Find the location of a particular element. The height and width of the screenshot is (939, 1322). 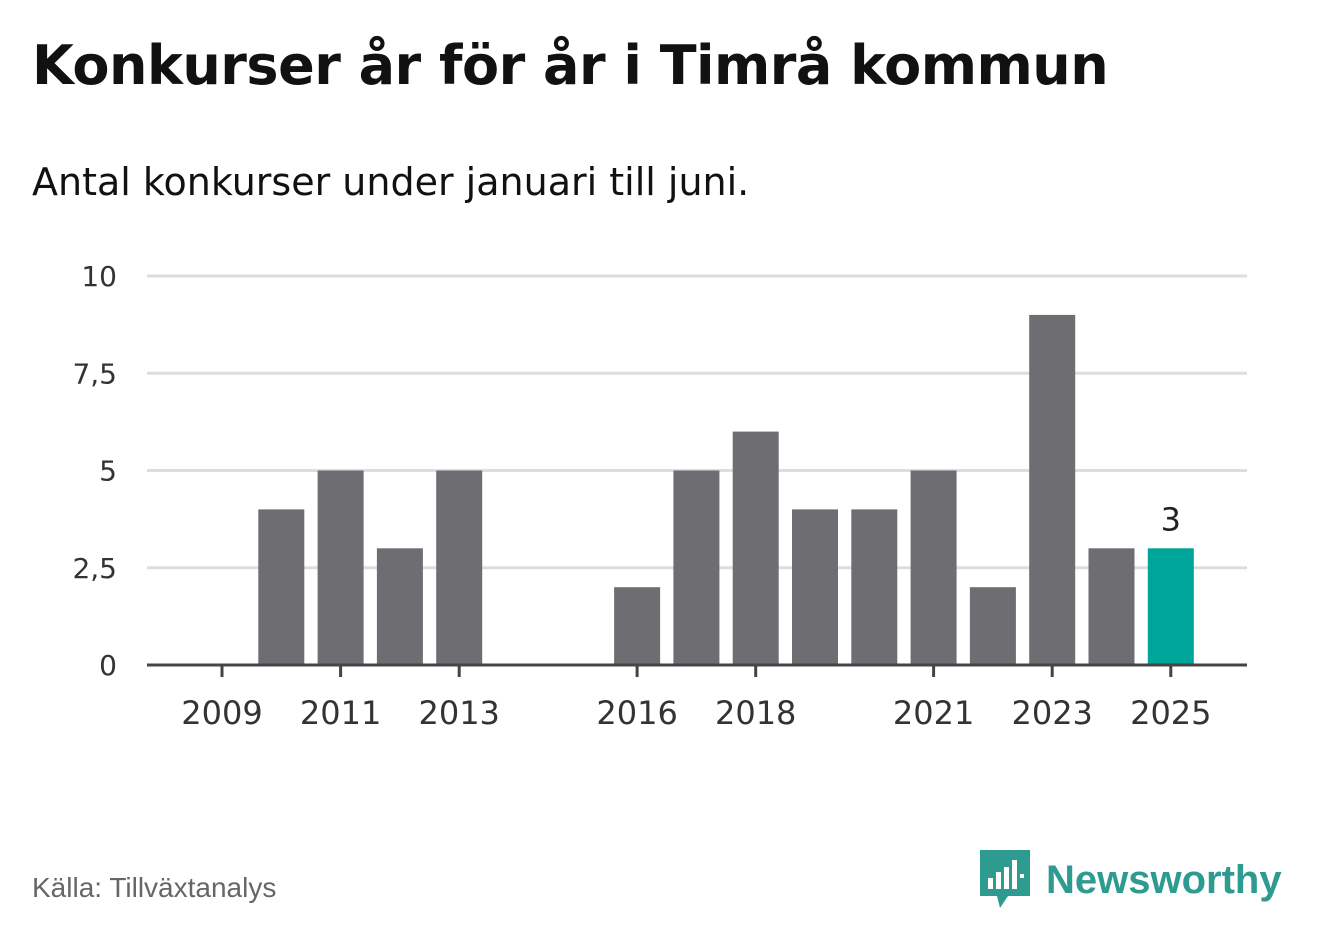

brand-name: Newsworthy is located at coordinates (1164, 879).